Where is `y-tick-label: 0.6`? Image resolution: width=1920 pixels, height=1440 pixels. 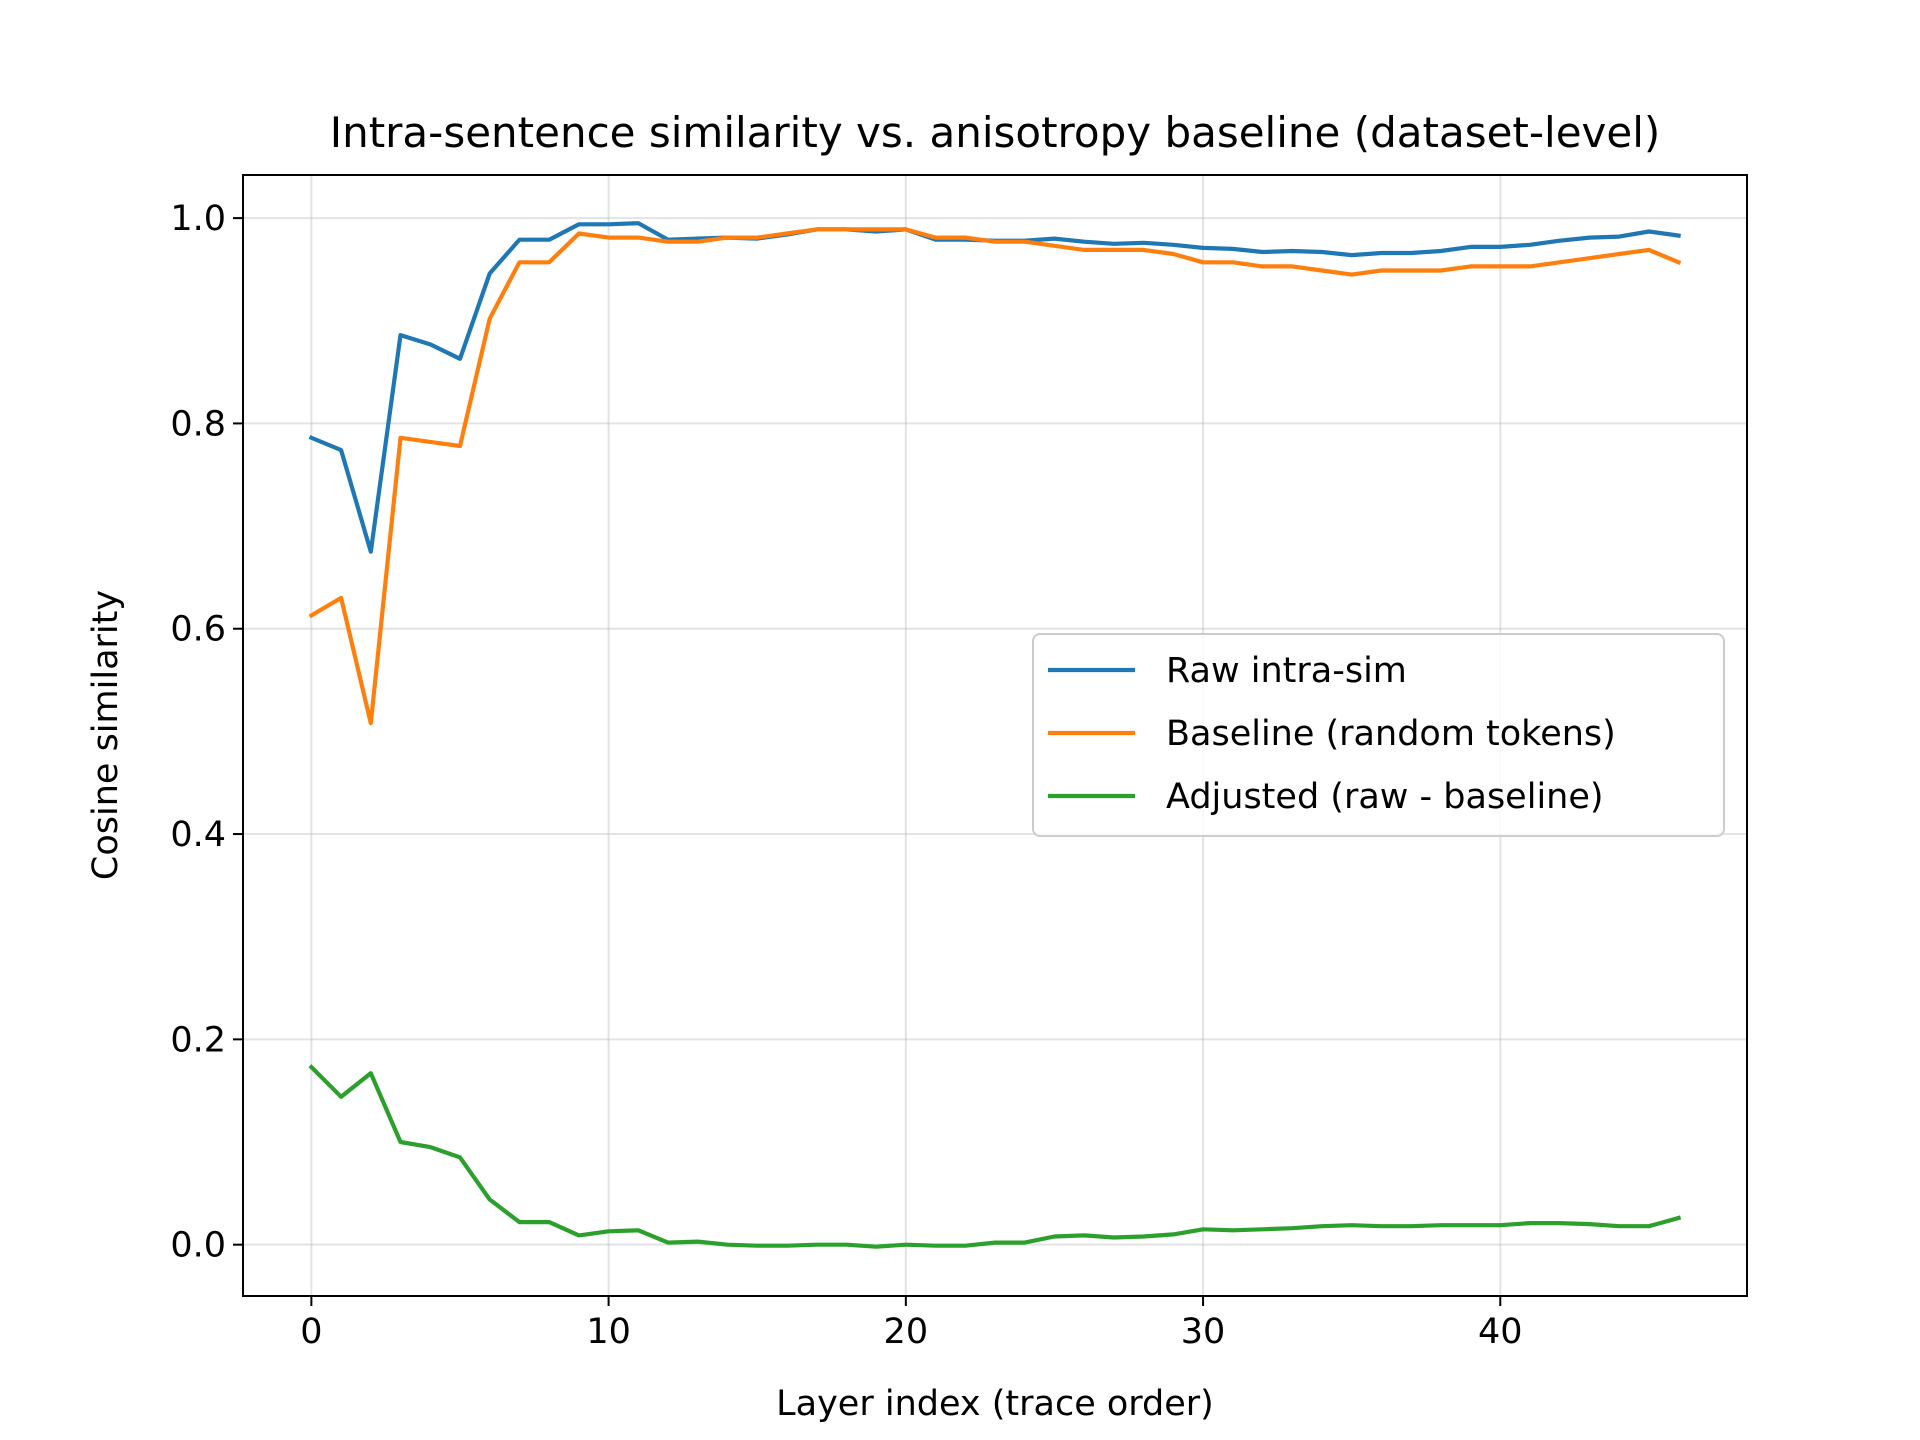
y-tick-label: 0.6 is located at coordinates (198, 630).